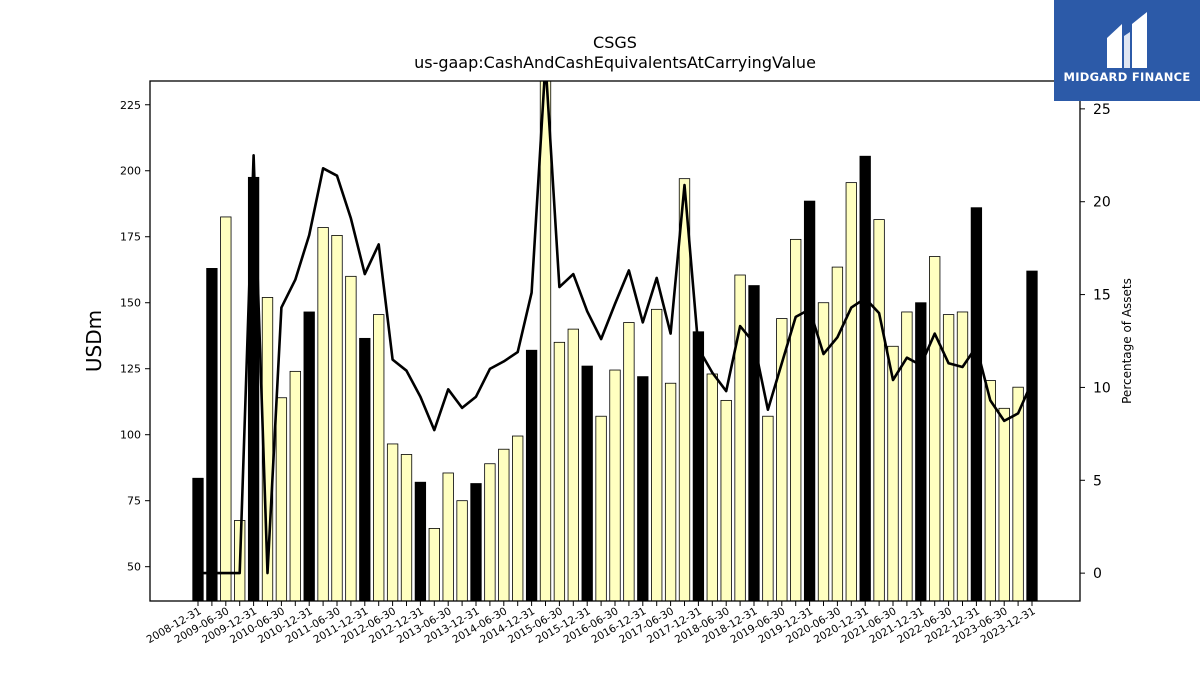 The width and height of the screenshot is (1200, 675). Describe the element at coordinates (1127, 40) in the screenshot. I see `logo-icon` at that location.